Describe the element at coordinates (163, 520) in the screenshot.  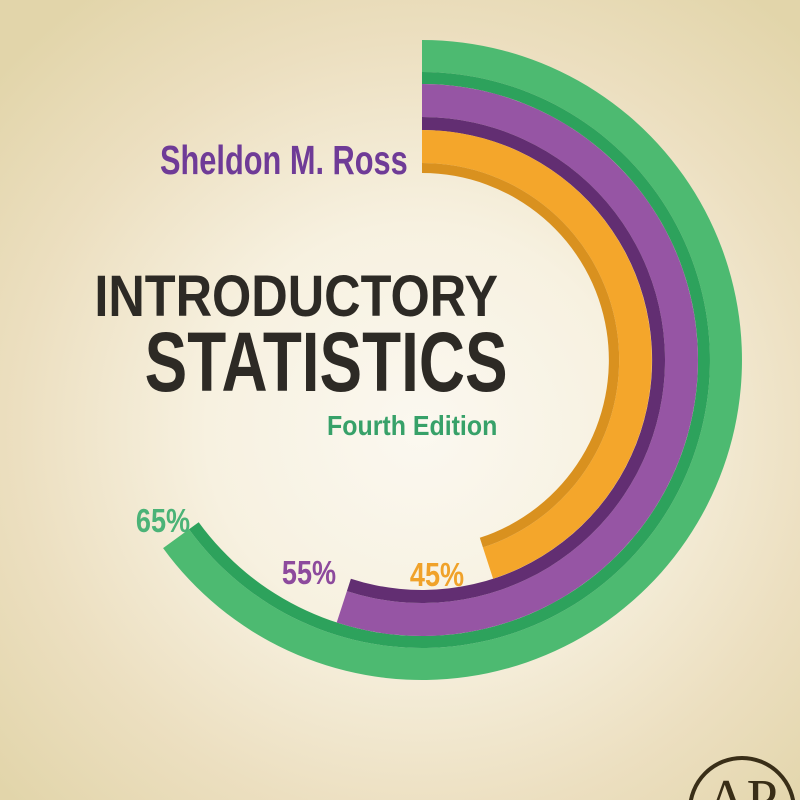
I see `percent-label-green: 65%` at that location.